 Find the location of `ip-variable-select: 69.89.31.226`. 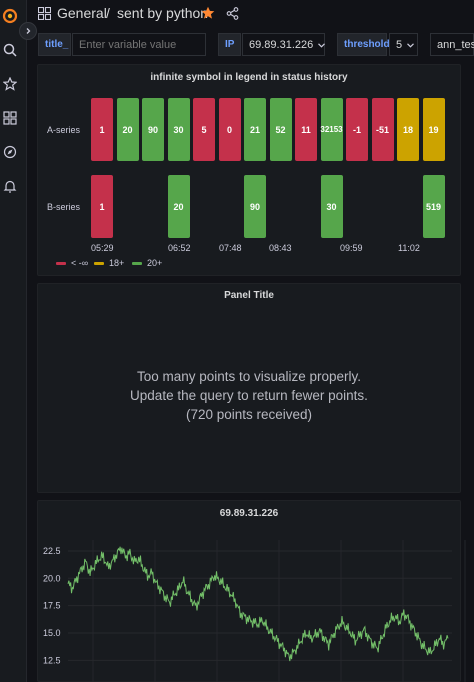

ip-variable-select: 69.89.31.226 is located at coordinates (284, 44).